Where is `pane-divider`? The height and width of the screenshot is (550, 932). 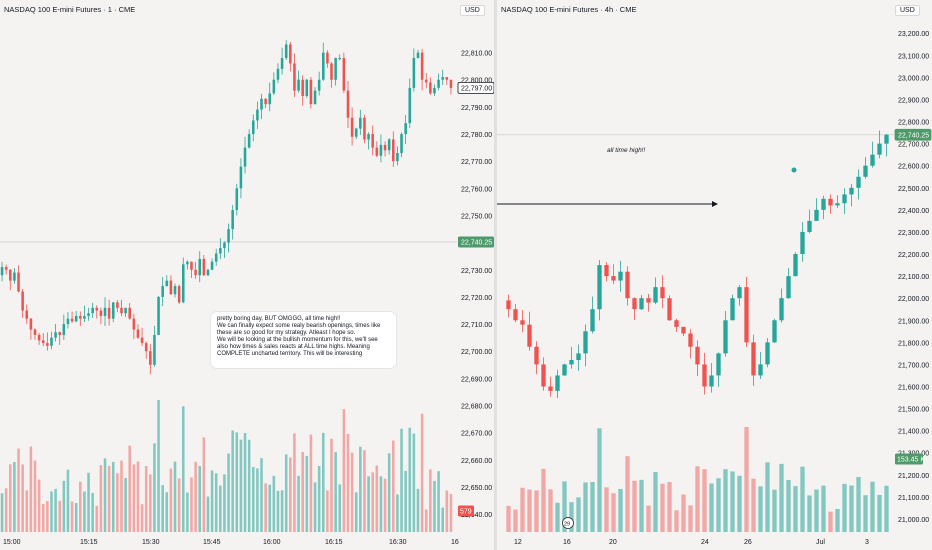
pane-divider is located at coordinates (495, 275).